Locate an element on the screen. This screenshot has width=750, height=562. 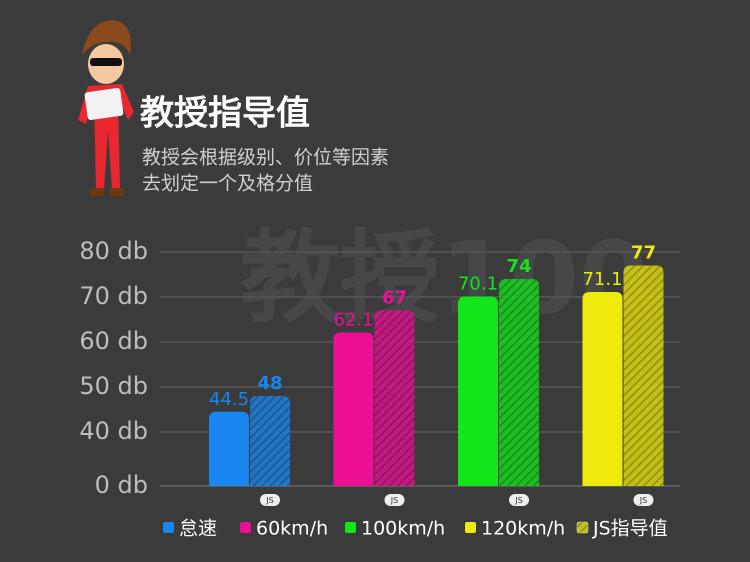
legend-label: 60km/h is located at coordinates (292, 529).